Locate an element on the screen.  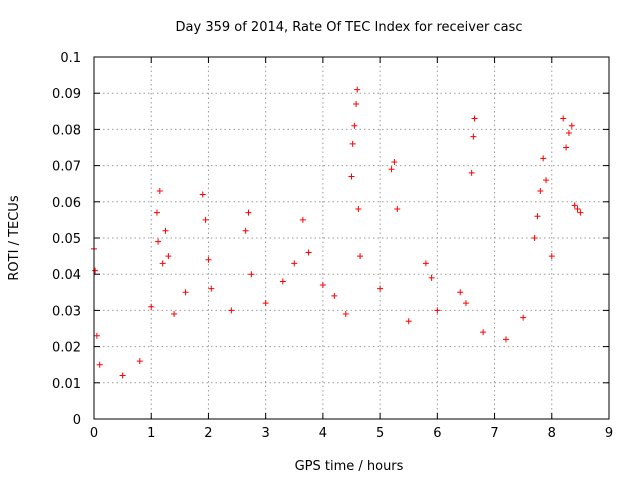
x-tick-labels: 0 1 2 3 4 5 6 7 8 9 is located at coordinates (351, 433).